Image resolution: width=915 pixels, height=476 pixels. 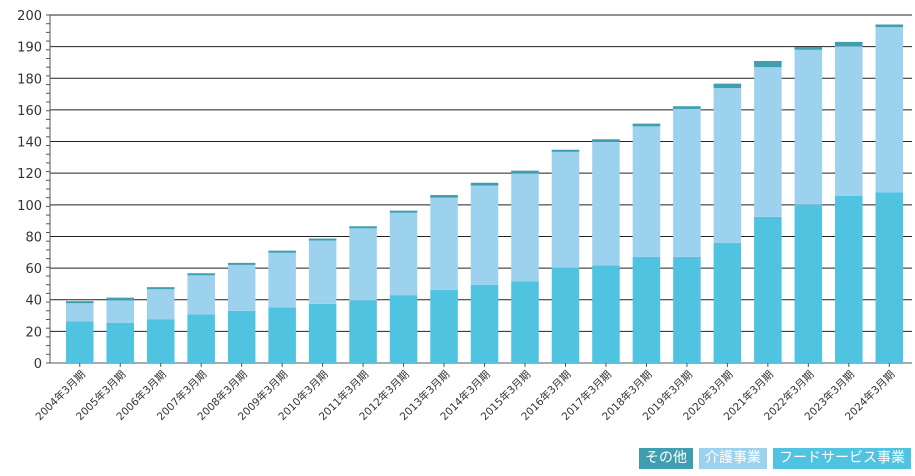 What do you see at coordinates (33, 269) in the screenshot?
I see `y-tick-label: 60` at bounding box center [33, 269].